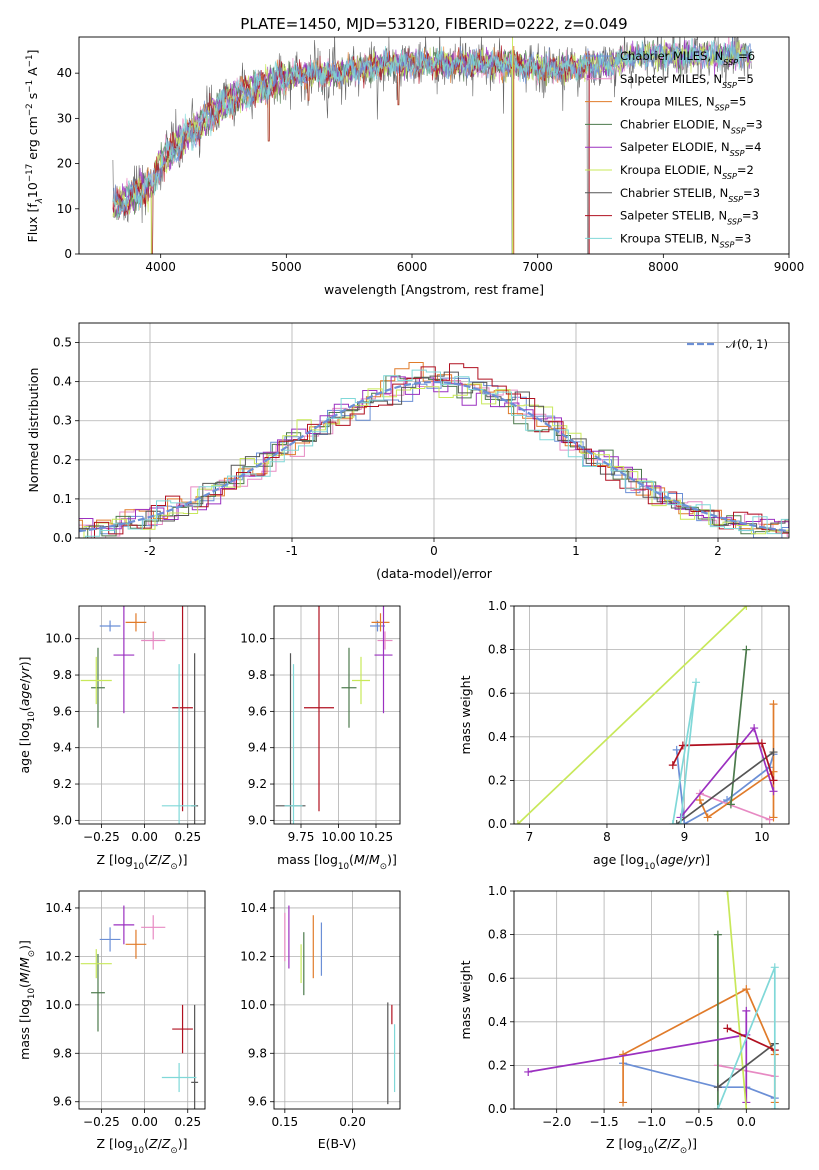 The image size is (819, 1170). Describe the element at coordinates (187, 837) in the screenshot. I see `x-tick-label: 0.25` at that location.